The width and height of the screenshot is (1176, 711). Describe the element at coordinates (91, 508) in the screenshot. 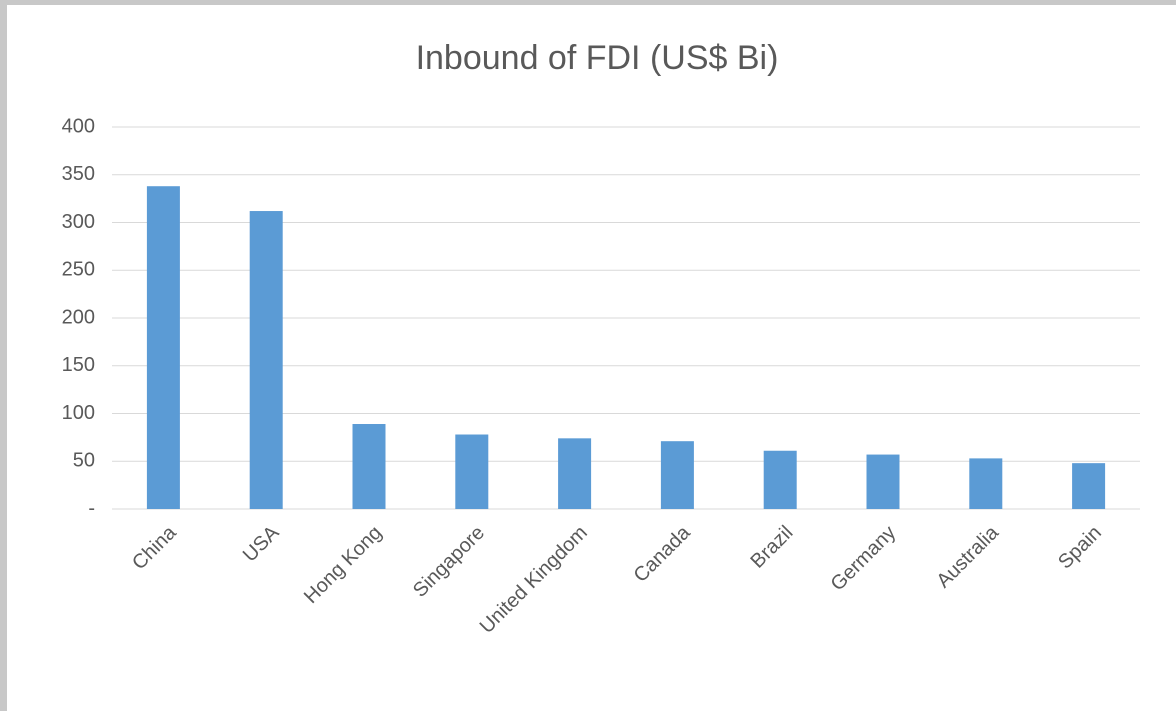

I see `y-tick-label: -` at that location.